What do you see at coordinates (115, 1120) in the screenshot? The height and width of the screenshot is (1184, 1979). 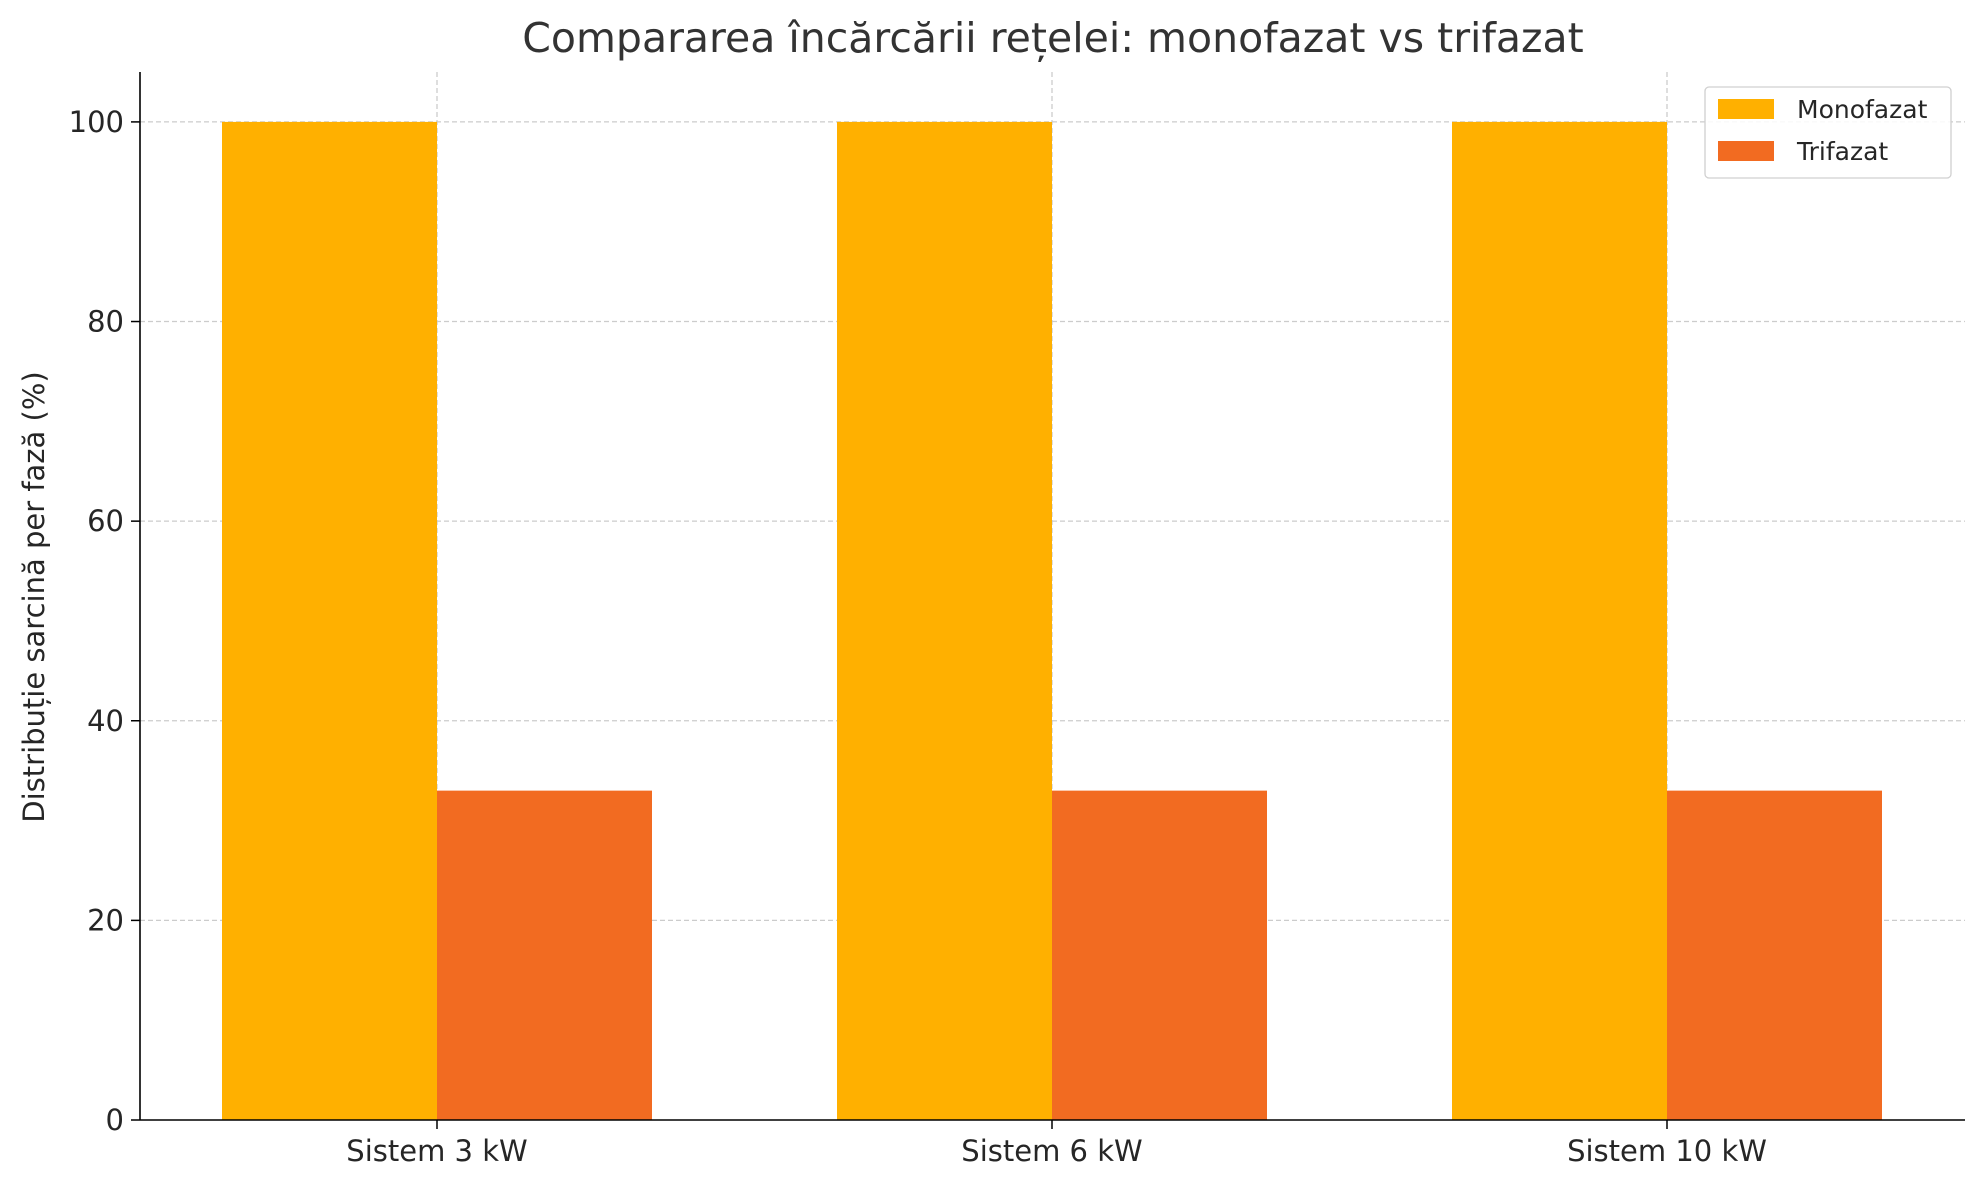 I see `y-tick-label: 0` at bounding box center [115, 1120].